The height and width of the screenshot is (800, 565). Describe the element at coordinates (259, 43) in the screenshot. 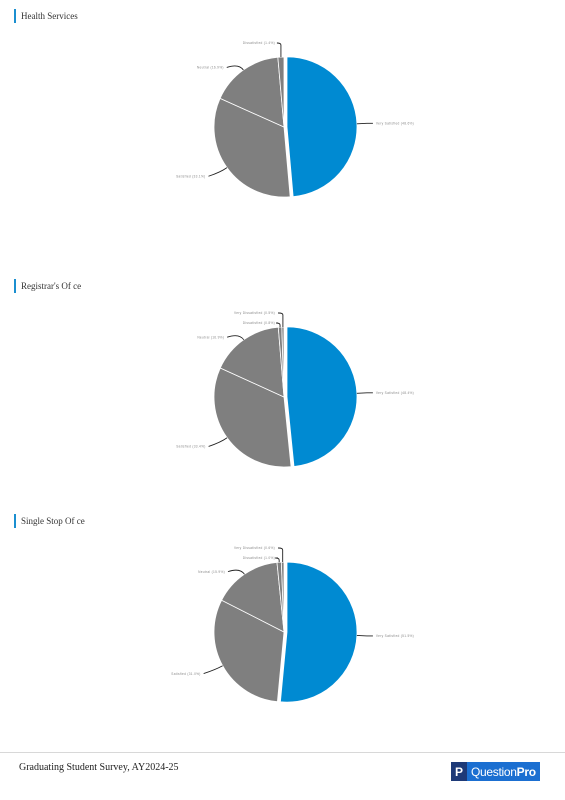

I see `pie-label-dissatisfied: Dissatisfied (1.4%)` at that location.